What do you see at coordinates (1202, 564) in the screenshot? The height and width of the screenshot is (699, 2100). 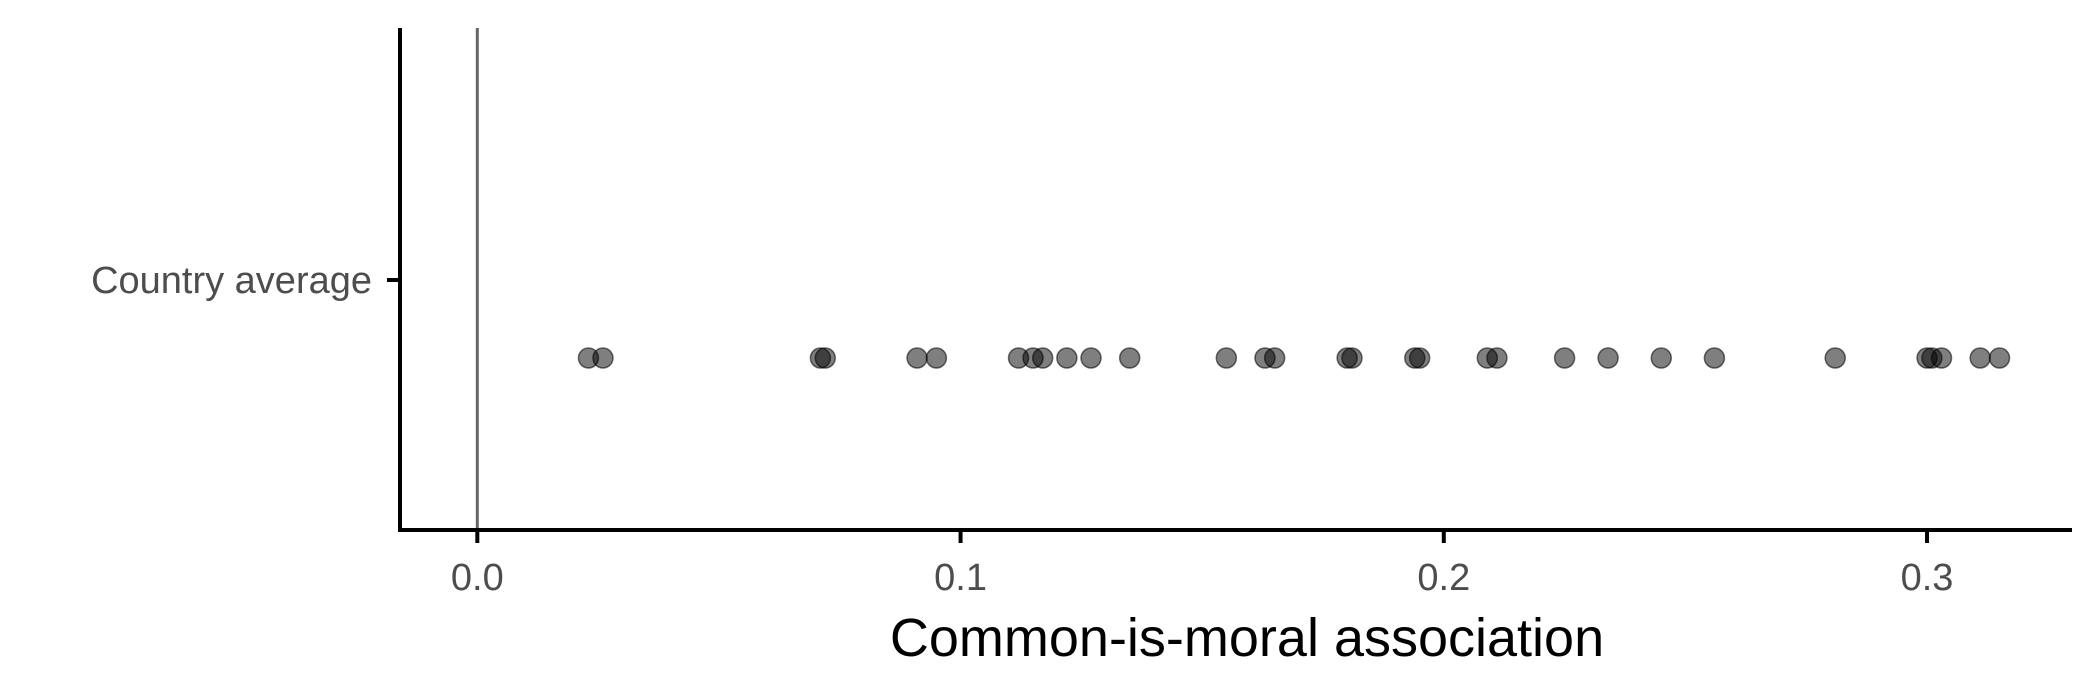 I see `x-axis-ticks: 0.0 0.1 0.2 0.3` at bounding box center [1202, 564].